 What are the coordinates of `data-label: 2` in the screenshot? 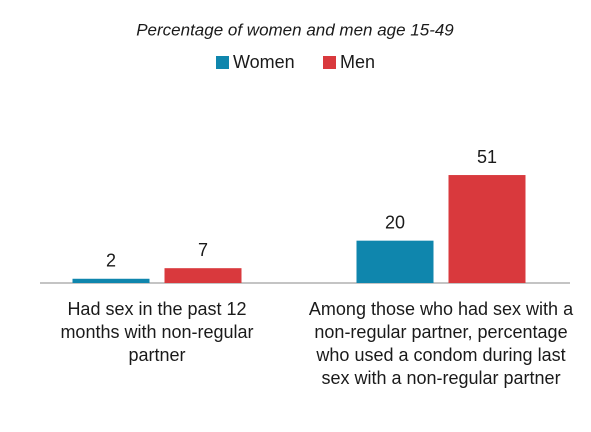 It's located at (111, 261).